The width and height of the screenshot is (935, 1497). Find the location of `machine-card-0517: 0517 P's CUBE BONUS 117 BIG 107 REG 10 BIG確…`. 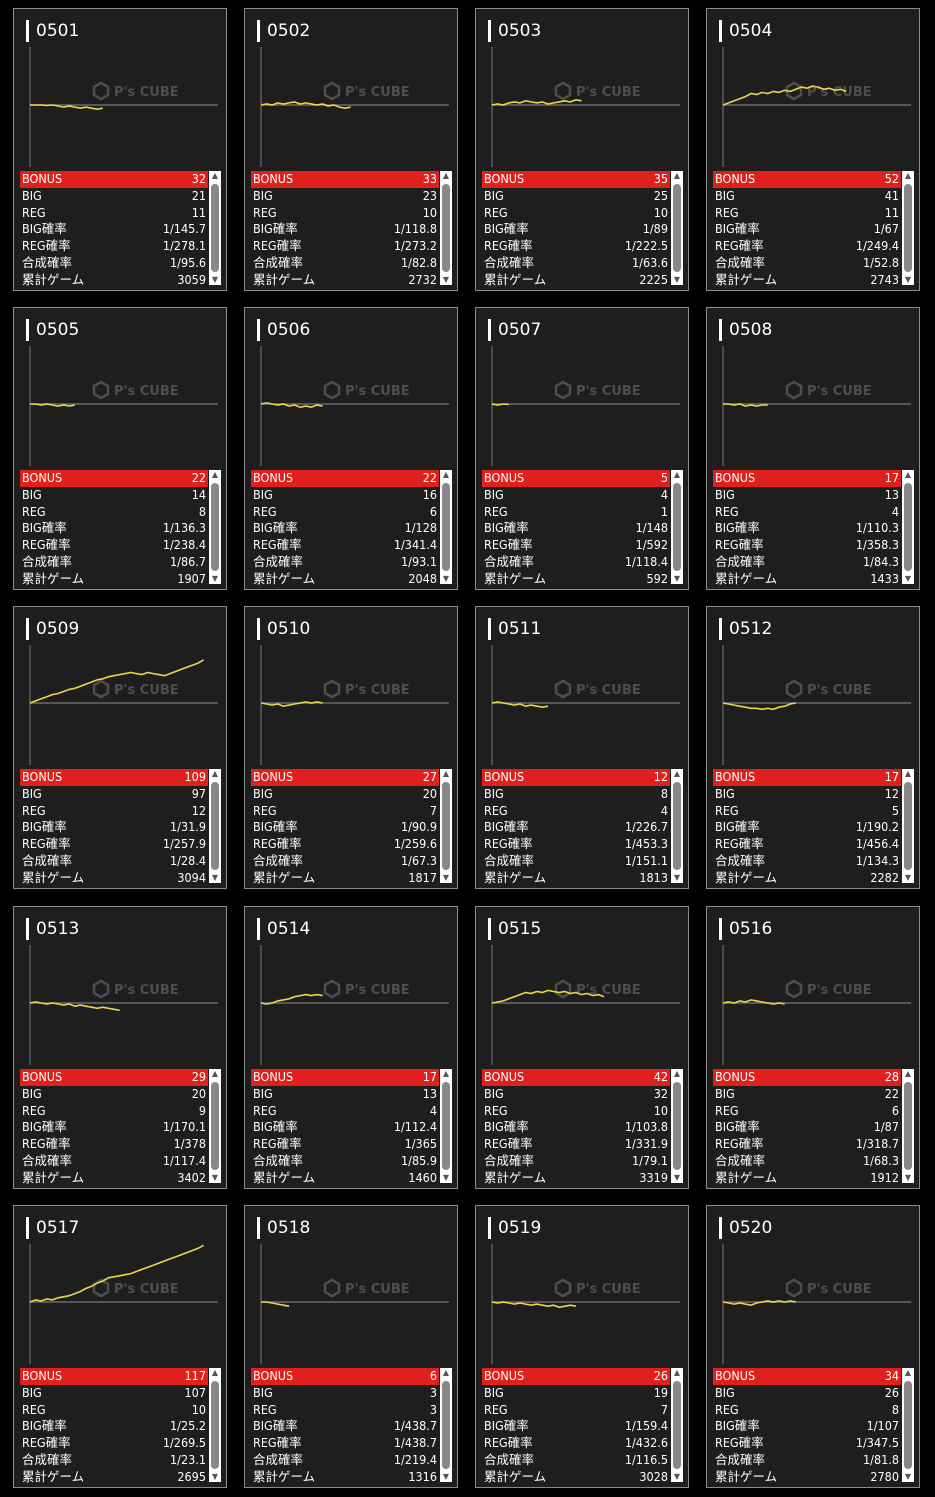

machine-card-0517: 0517 P's CUBE BONUS 117 BIG 107 REG 10 BIG確… is located at coordinates (120, 1346).